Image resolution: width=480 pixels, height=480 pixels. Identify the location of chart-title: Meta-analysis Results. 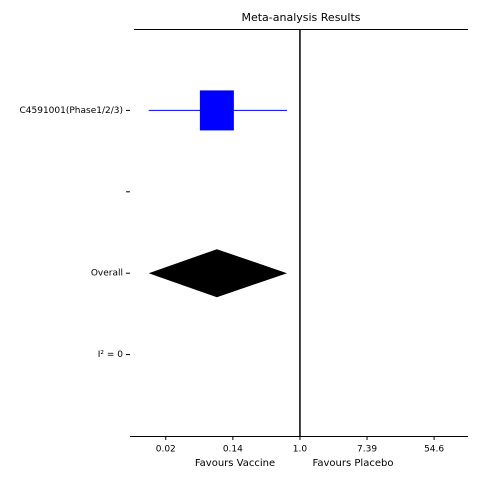
(300, 17).